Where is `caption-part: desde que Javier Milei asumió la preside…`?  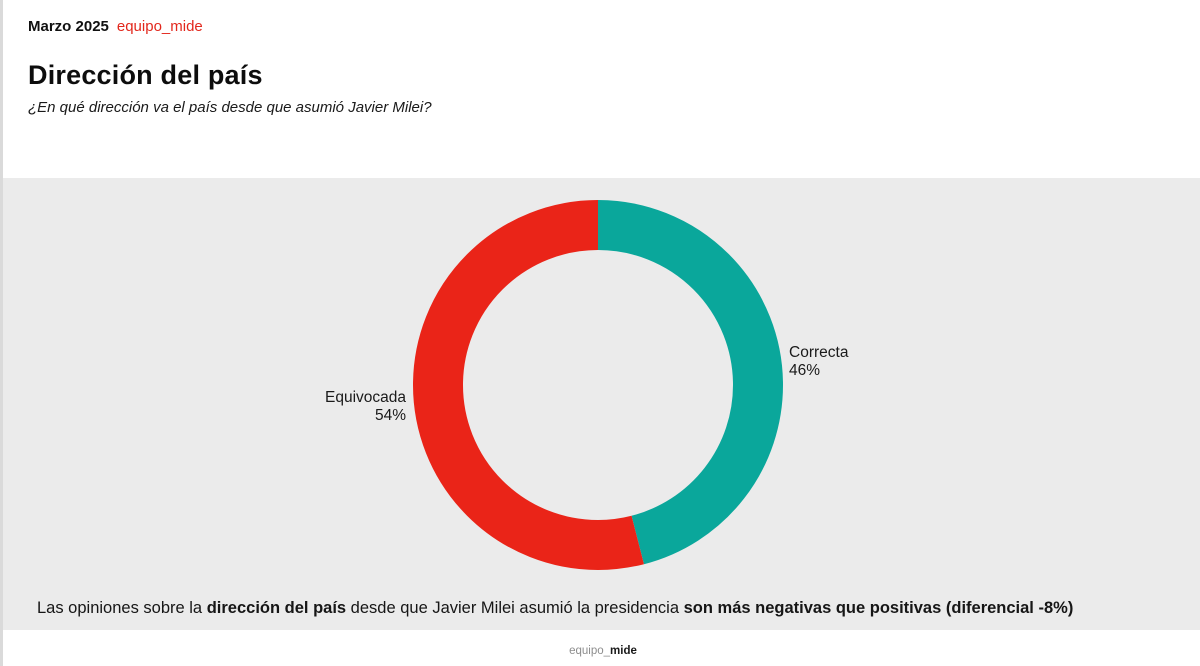 caption-part: desde que Javier Milei asumió la preside… is located at coordinates (515, 608).